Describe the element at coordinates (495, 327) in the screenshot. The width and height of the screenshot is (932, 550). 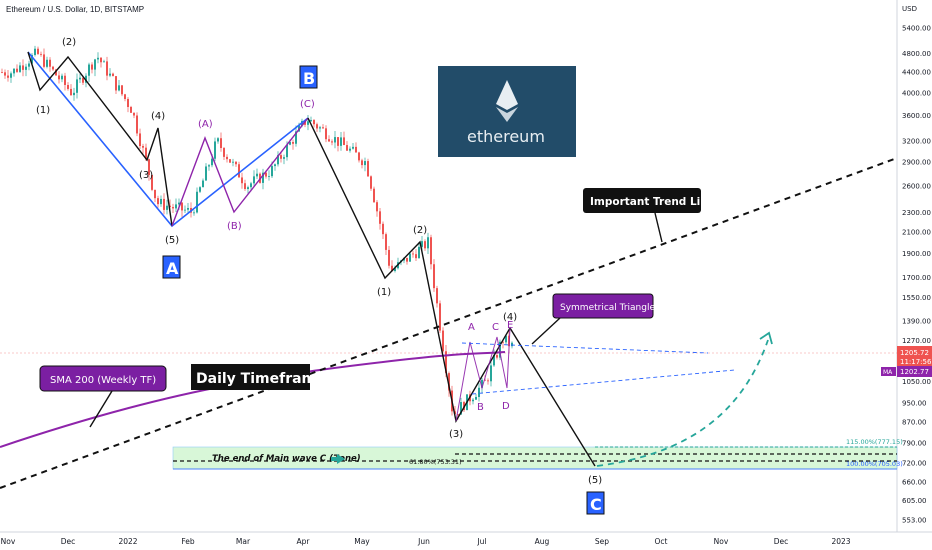
I see `triangle-label: C` at that location.